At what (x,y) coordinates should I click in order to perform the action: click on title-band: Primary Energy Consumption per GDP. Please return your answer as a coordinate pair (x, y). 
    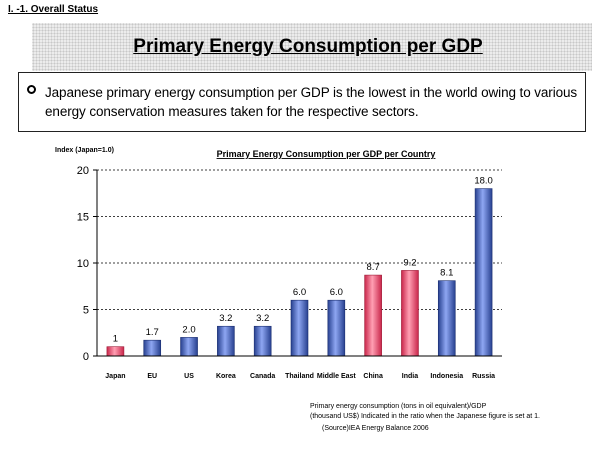
    Looking at the image, I should click on (312, 47).